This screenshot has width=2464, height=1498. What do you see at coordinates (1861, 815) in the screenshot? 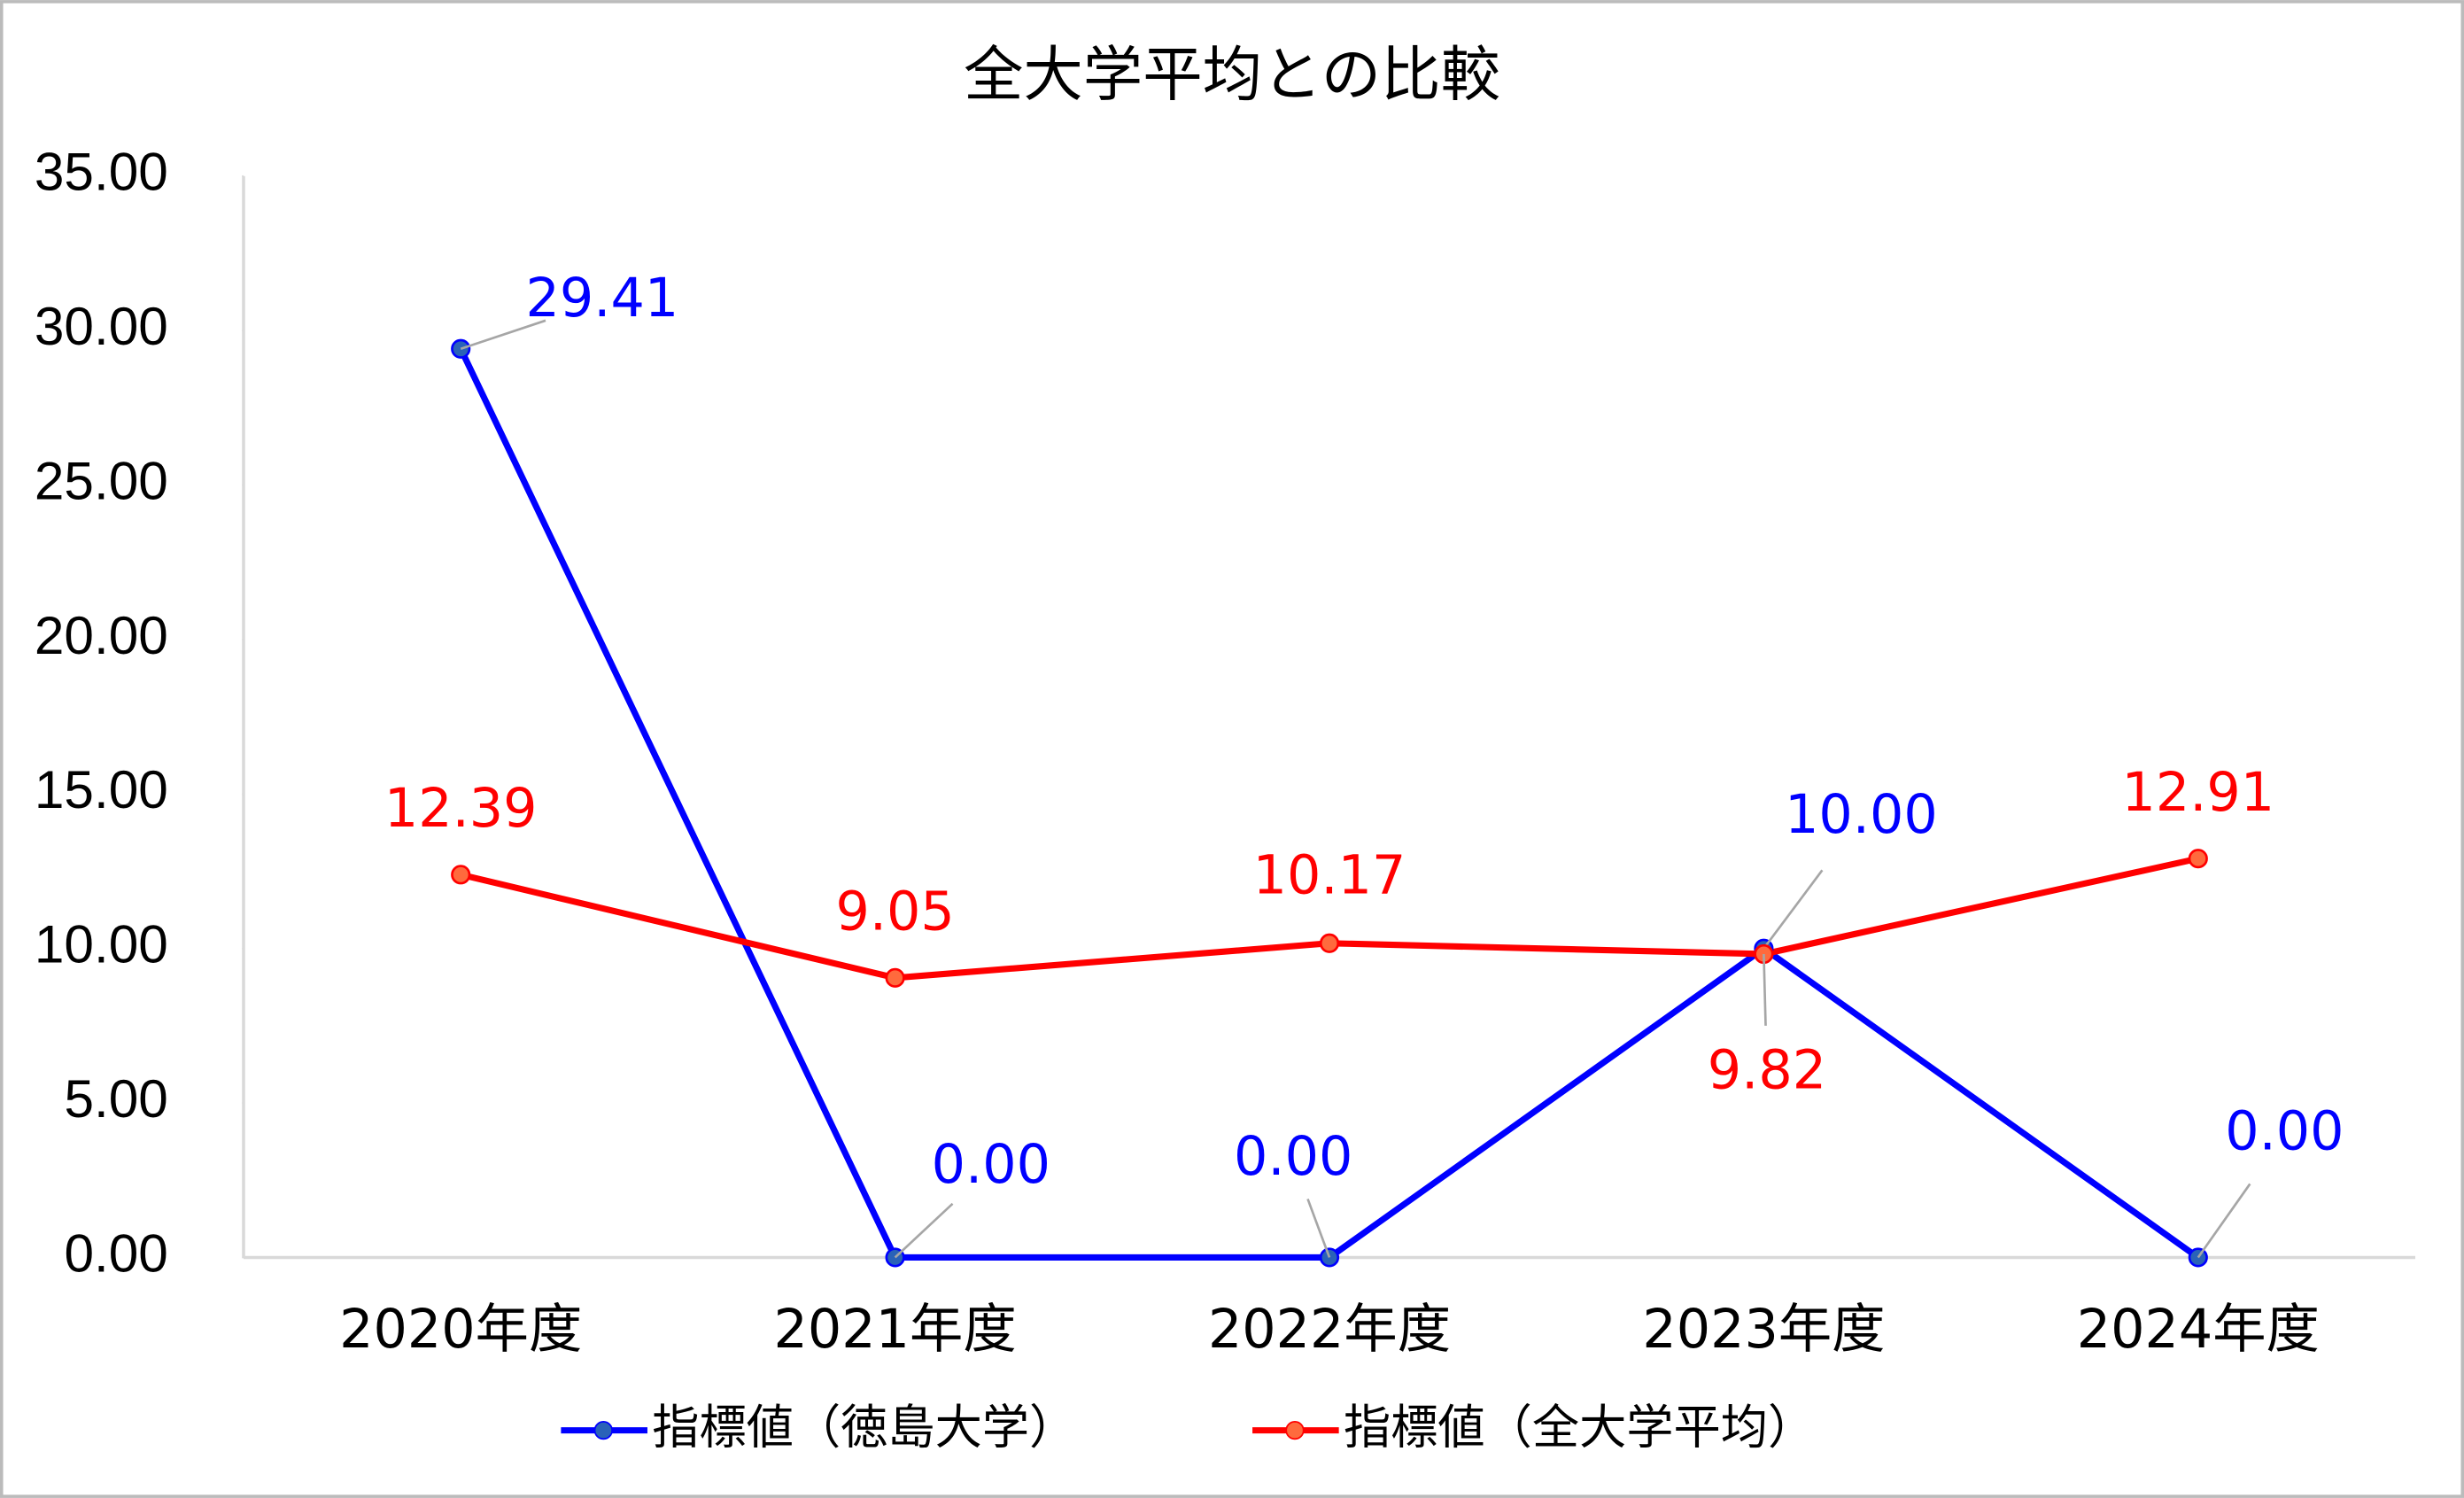
I see `data-label: 10.00` at bounding box center [1861, 815].